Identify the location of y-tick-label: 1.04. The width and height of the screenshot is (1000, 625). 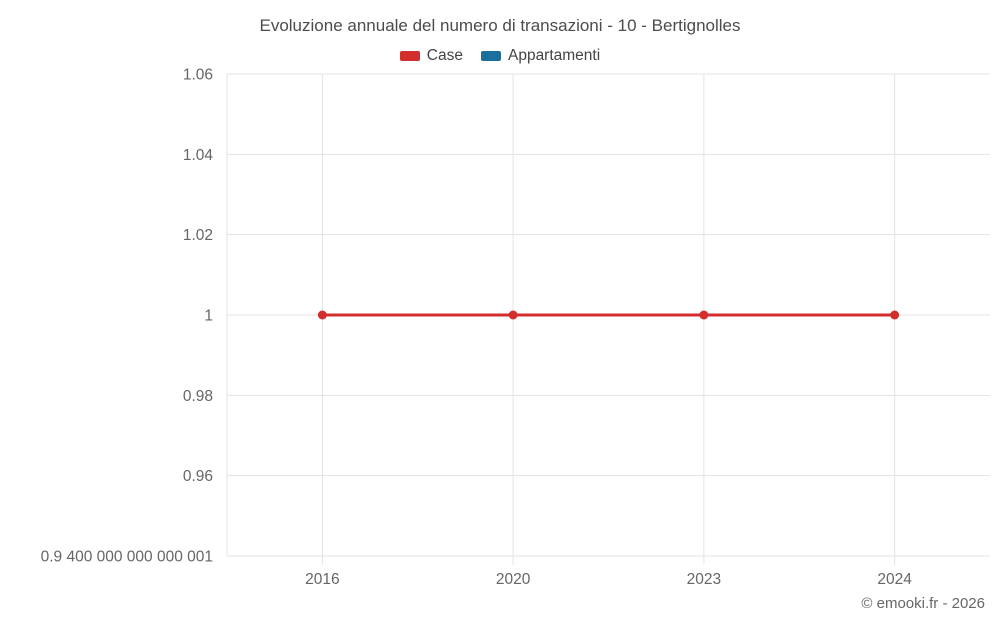
(198, 155).